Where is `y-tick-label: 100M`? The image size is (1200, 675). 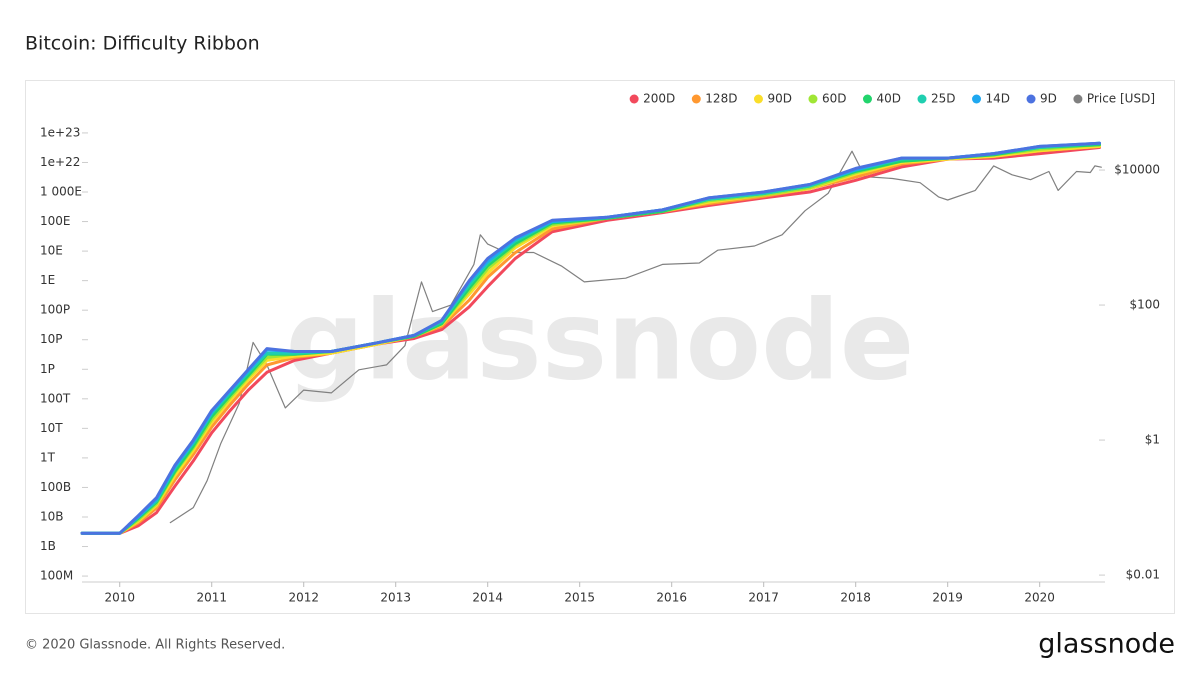
y-tick-label: 100M is located at coordinates (56, 576).